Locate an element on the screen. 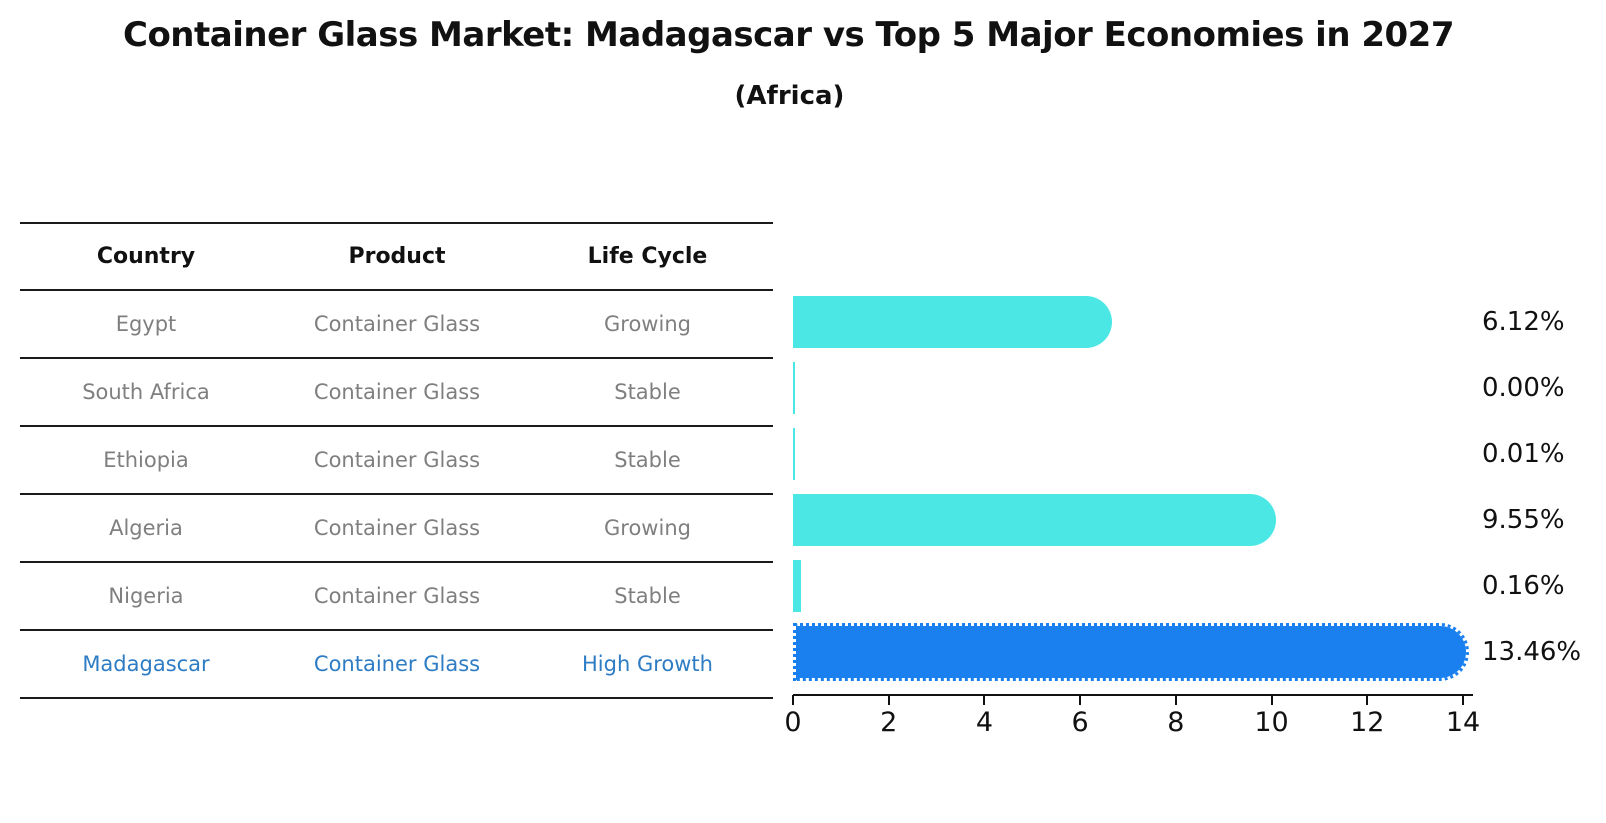 The image size is (1606, 823). cell-country: Egypt is located at coordinates (146, 324).